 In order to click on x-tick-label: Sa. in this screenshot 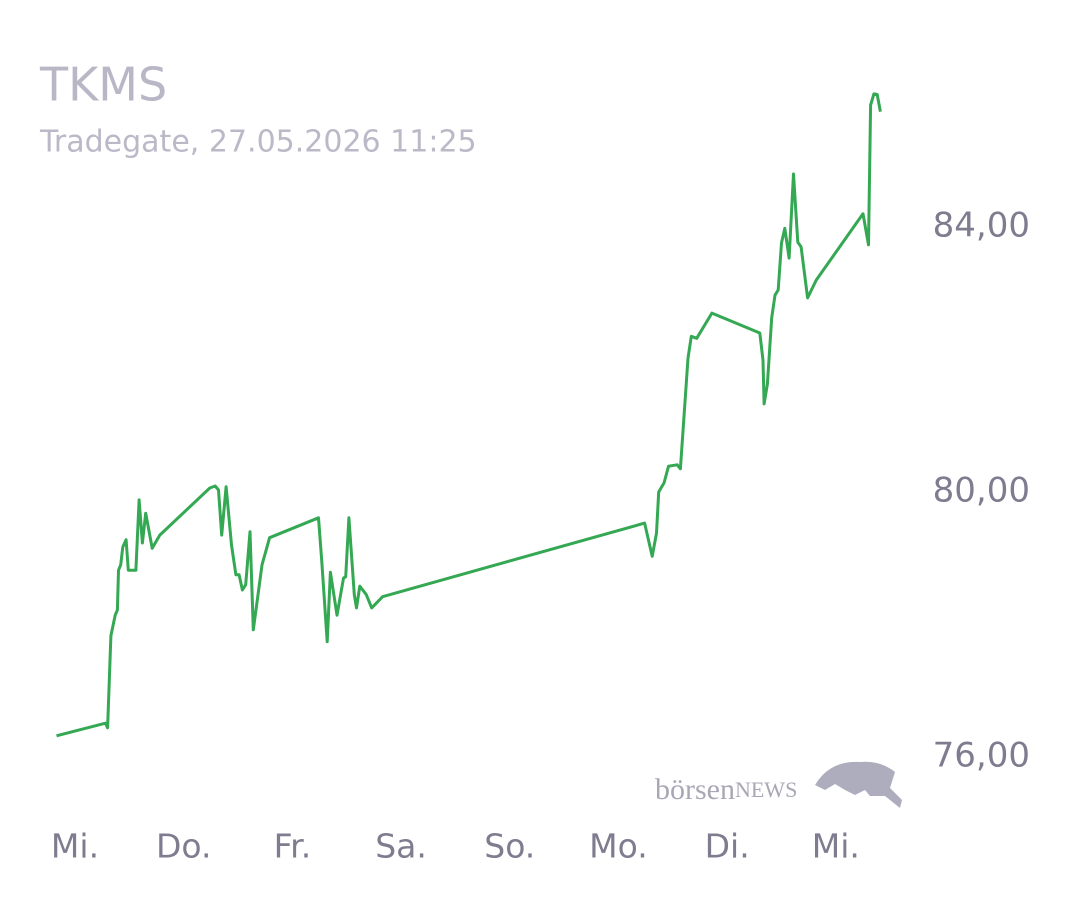, I will do `click(401, 846)`.